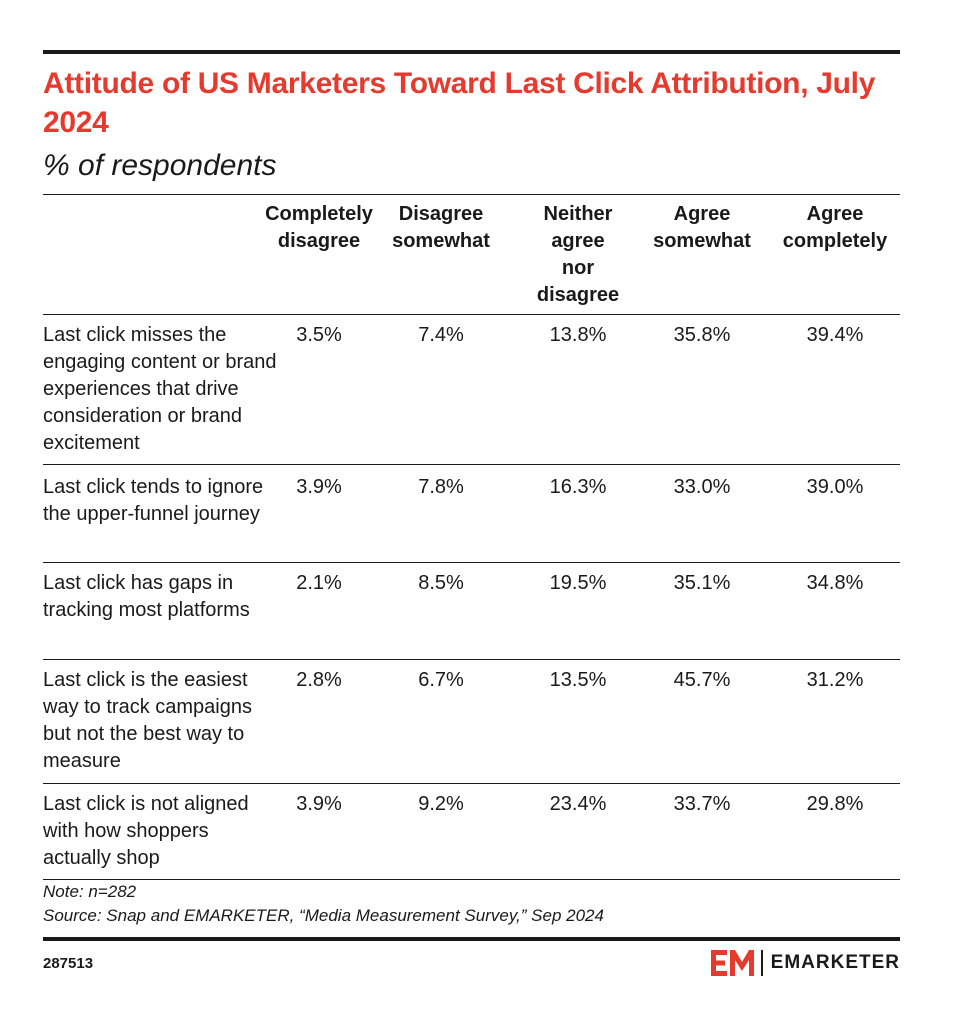 This screenshot has height=1024, width=955. What do you see at coordinates (160, 165) in the screenshot?
I see `chart-subtitle: % of respondents` at bounding box center [160, 165].